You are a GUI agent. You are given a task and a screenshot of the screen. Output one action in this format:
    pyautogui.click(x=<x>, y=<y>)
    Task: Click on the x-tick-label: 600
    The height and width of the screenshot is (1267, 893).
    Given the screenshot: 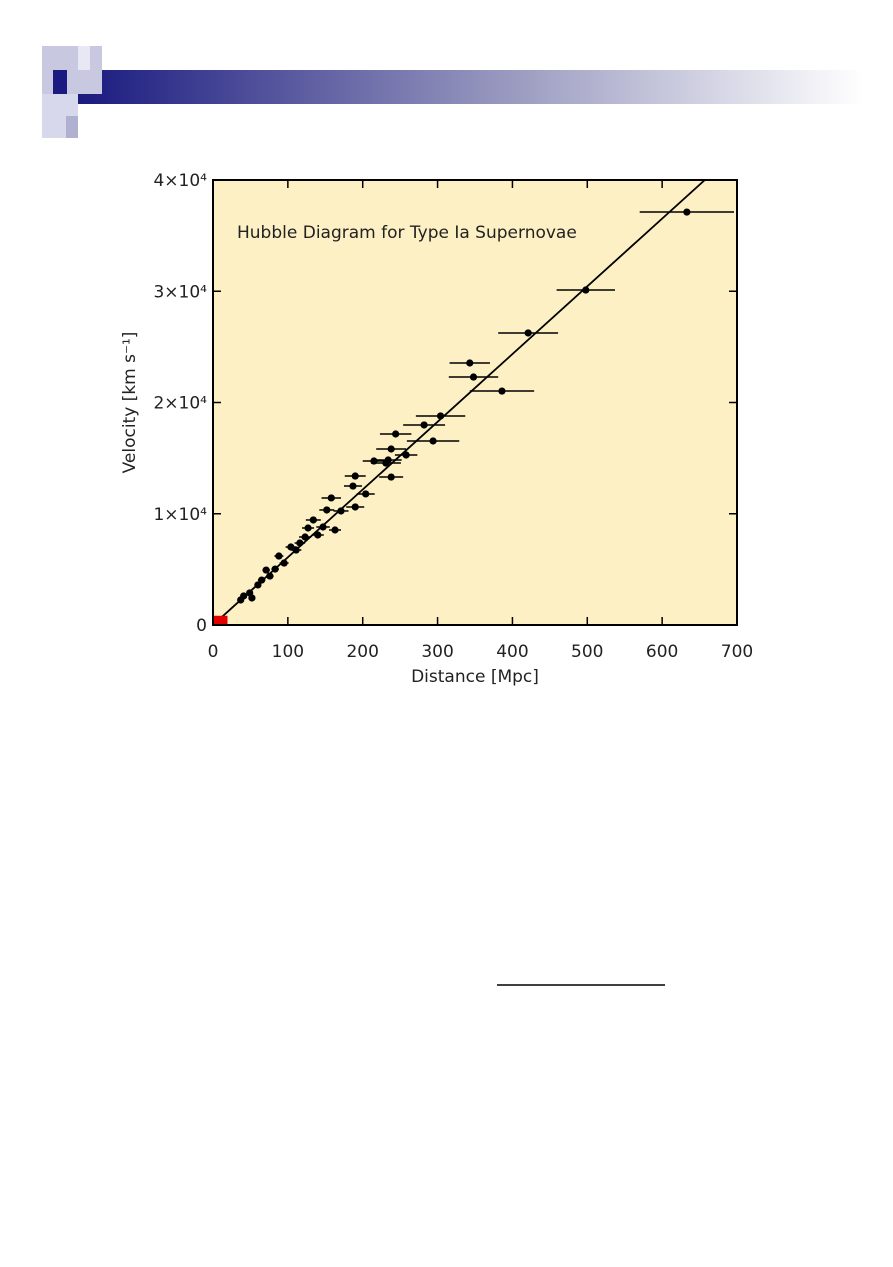 What is the action you would take?
    pyautogui.click(x=662, y=652)
    